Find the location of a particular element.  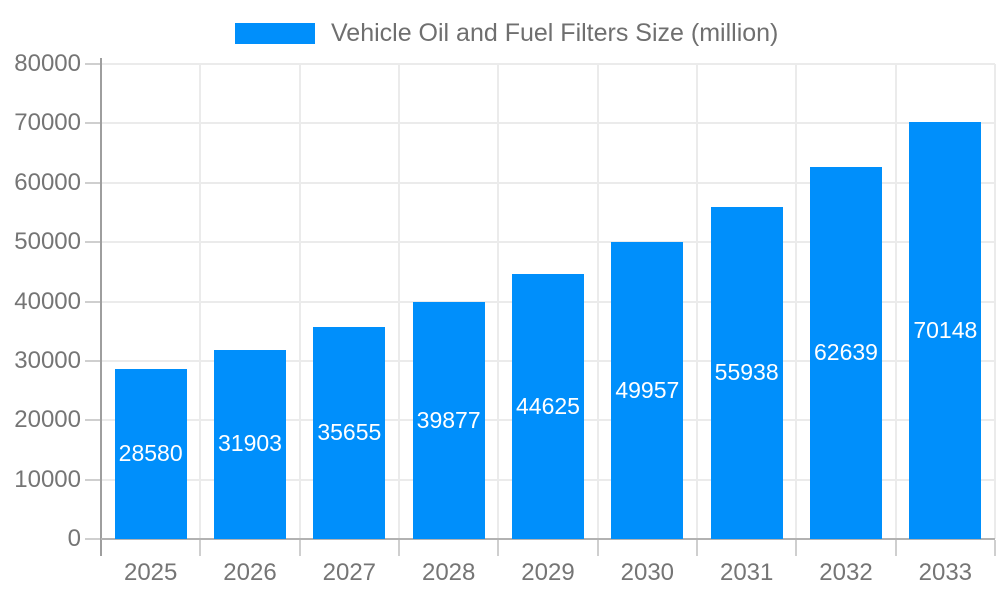

x-axis-tick-label: 2033 is located at coordinates (945, 572).